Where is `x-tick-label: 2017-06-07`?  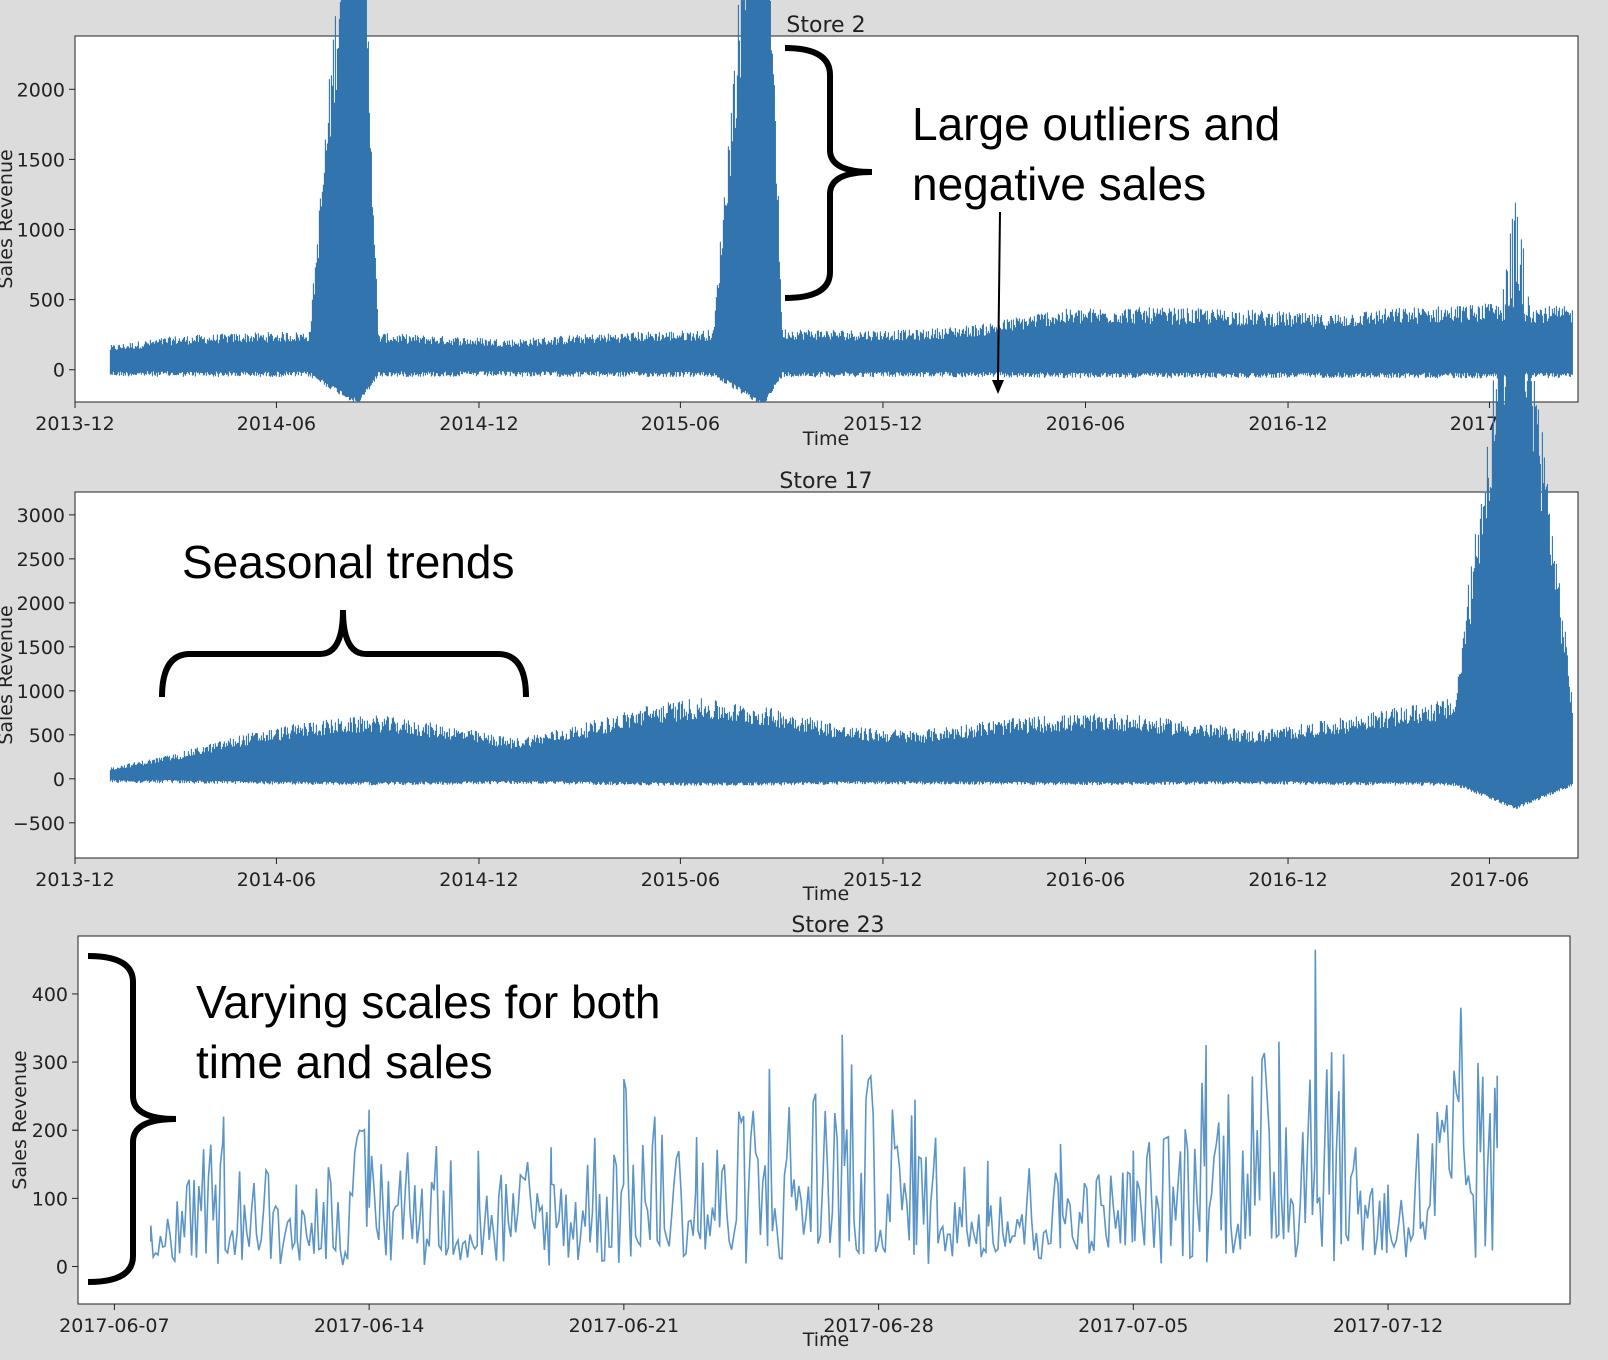
x-tick-label: 2017-06-07 is located at coordinates (114, 1326).